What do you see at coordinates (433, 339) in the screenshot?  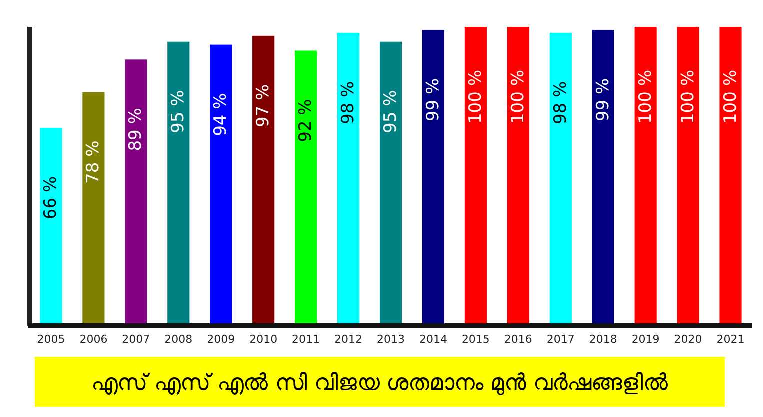 I see `x-tick-label: 2014` at bounding box center [433, 339].